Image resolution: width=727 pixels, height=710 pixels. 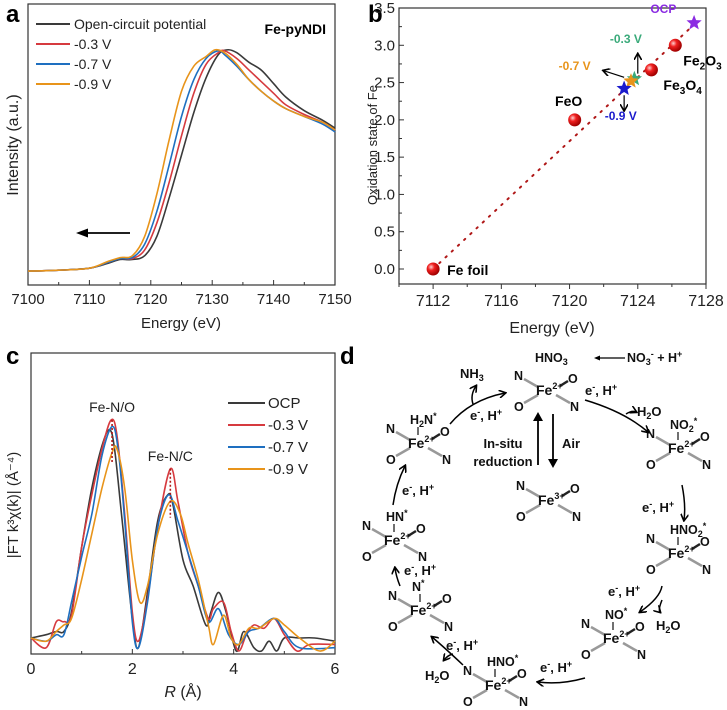 What do you see at coordinates (663, 457) in the screenshot?
I see `bond-o` at bounding box center [663, 457].